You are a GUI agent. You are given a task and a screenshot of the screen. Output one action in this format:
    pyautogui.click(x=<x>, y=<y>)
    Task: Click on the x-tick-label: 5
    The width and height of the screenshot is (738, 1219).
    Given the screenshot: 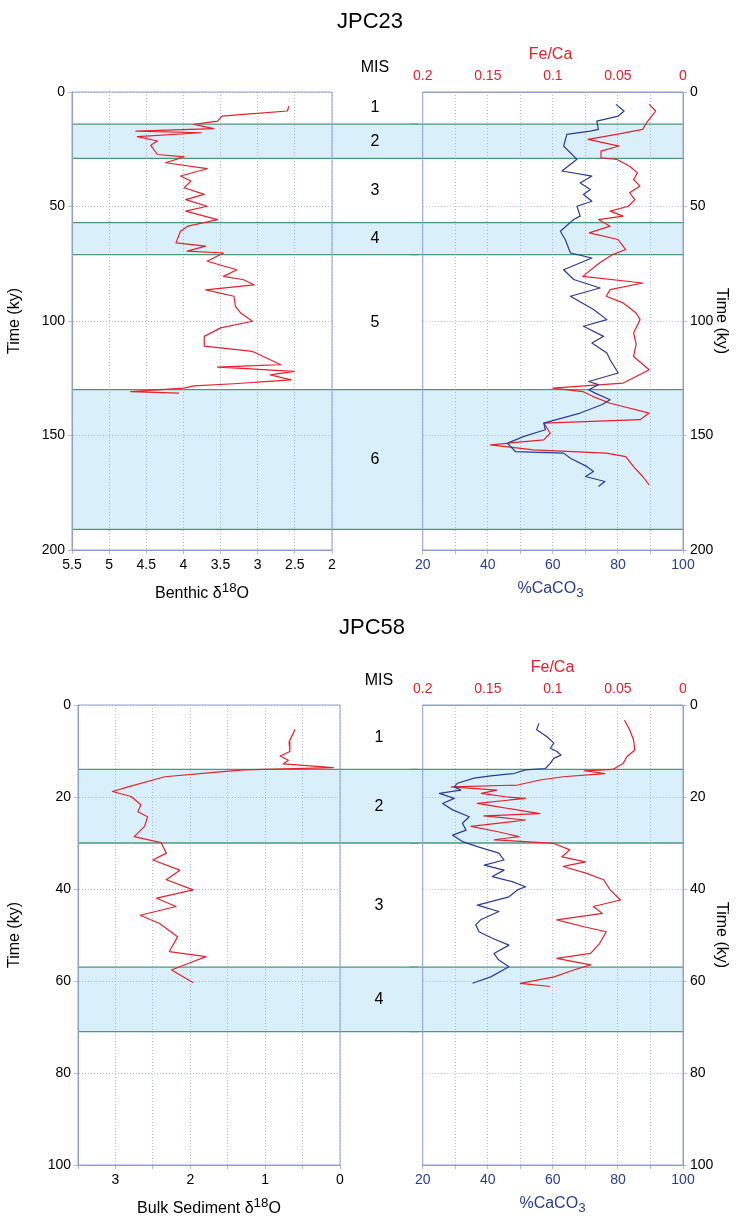 What is the action you would take?
    pyautogui.click(x=109, y=564)
    